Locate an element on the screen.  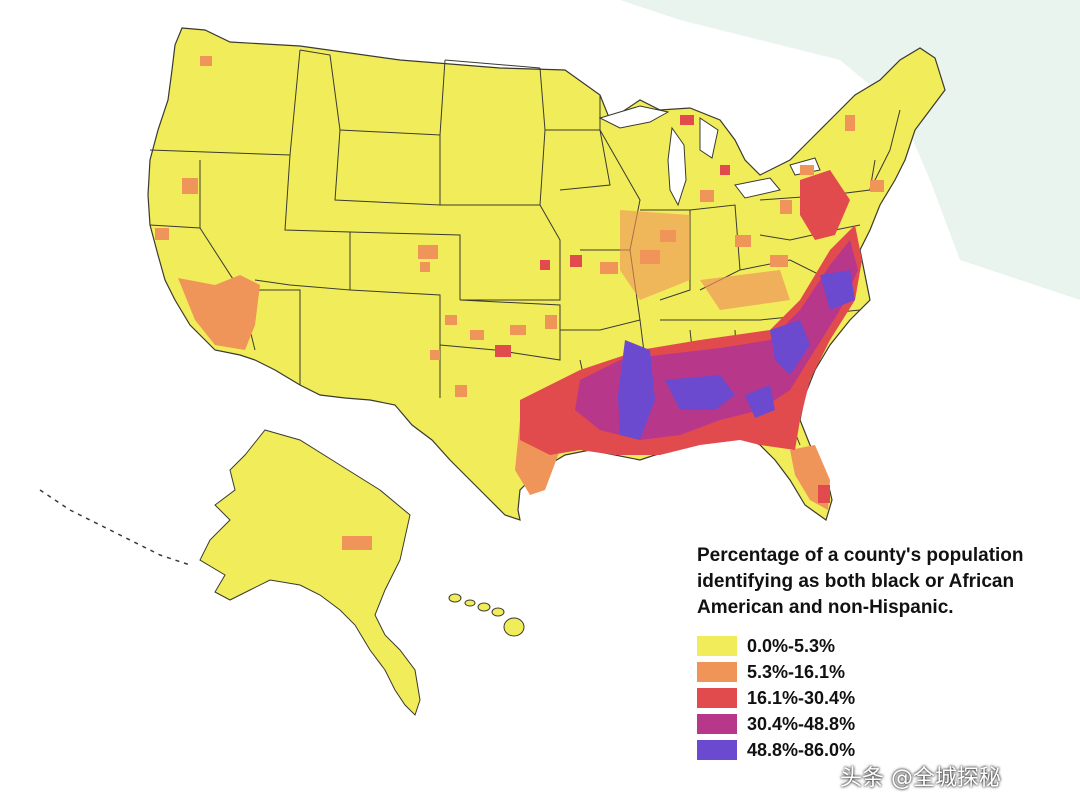
watermark: 头条 @全城探秘 is located at coordinates (920, 778).